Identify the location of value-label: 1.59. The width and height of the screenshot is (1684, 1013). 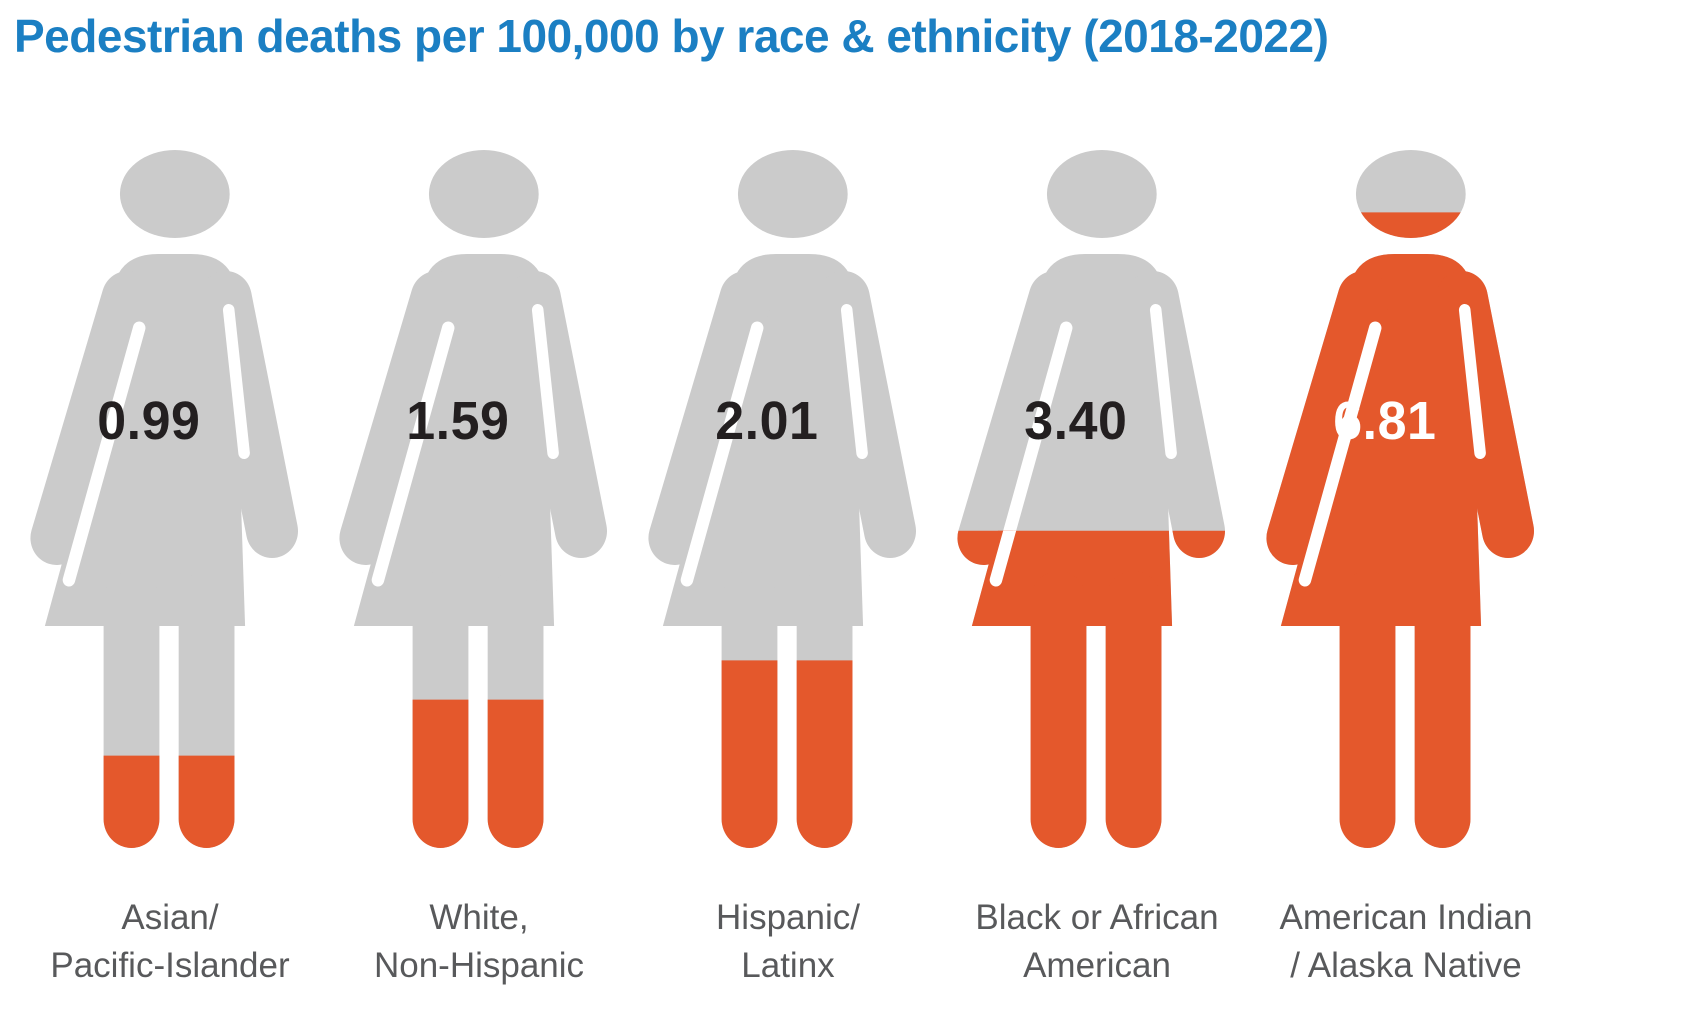
(457, 421).